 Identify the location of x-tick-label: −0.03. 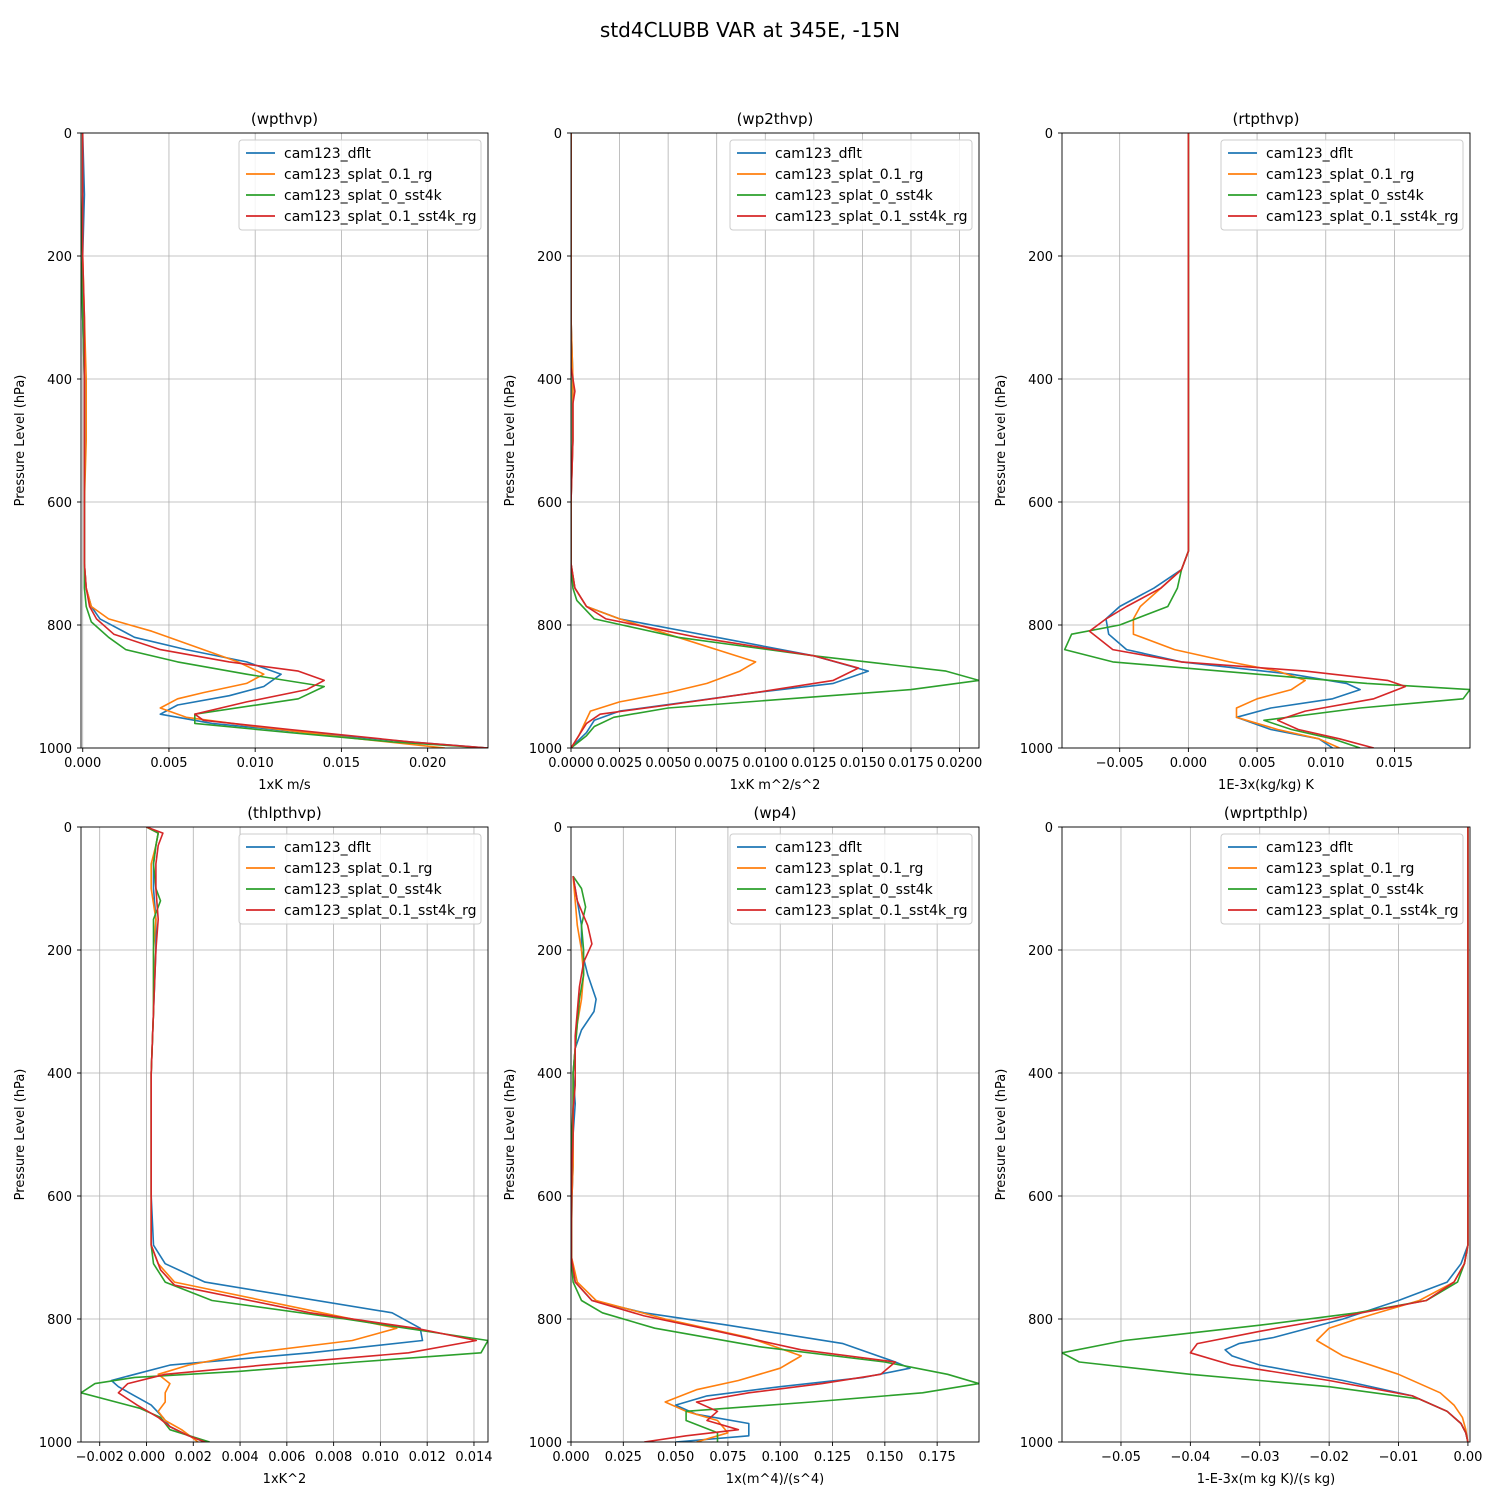
(1260, 1457).